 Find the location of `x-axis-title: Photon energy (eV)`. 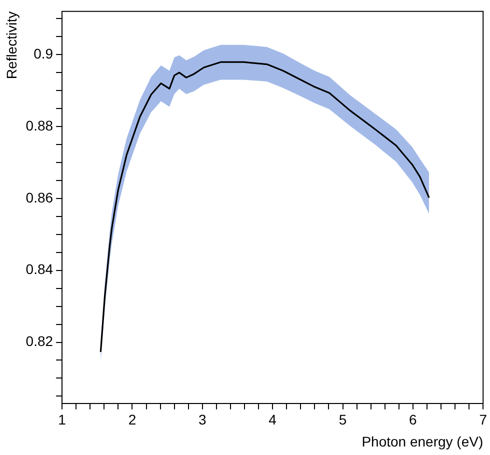

x-axis-title: Photon energy (eV) is located at coordinates (423, 441).